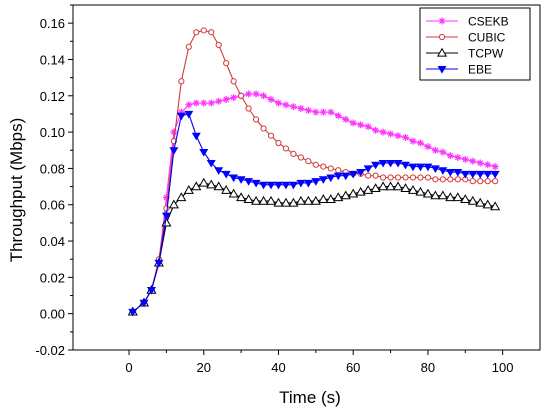  I want to click on legend-label: CSEKB, so click(488, 22).